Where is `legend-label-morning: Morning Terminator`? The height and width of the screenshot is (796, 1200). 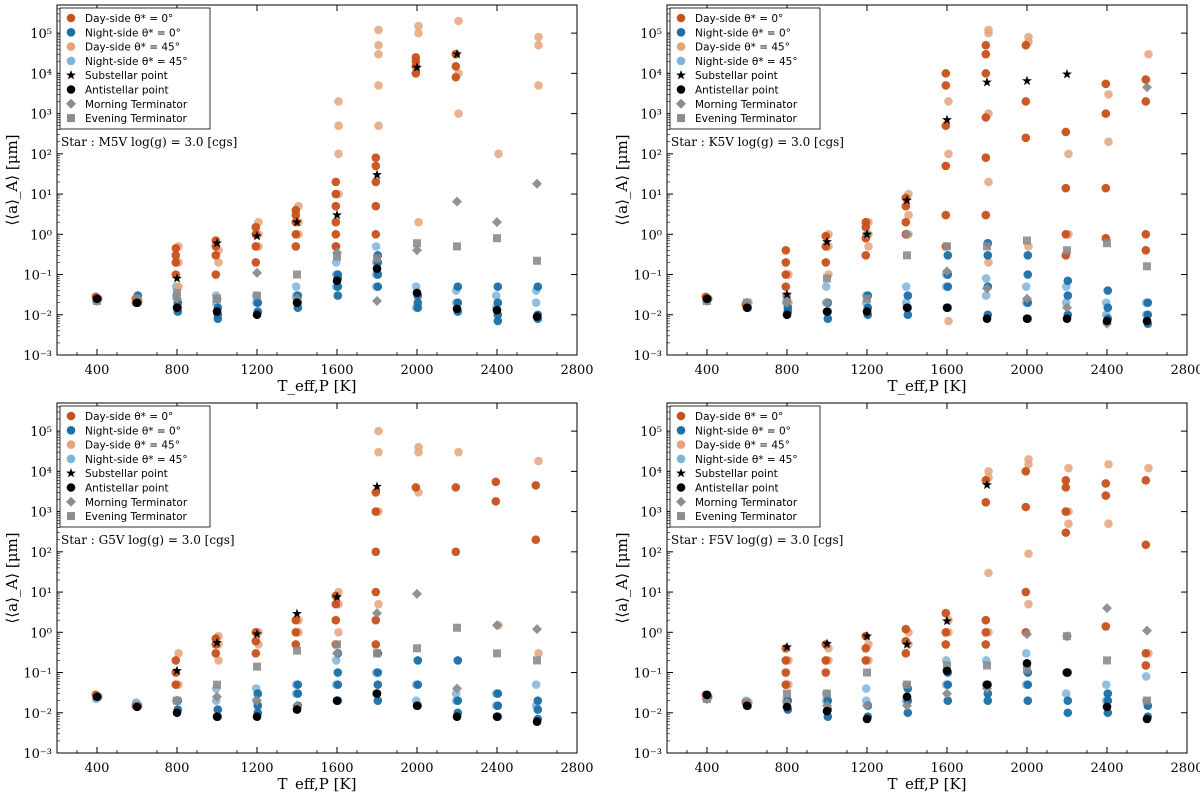 legend-label-morning: Morning Terminator is located at coordinates (136, 105).